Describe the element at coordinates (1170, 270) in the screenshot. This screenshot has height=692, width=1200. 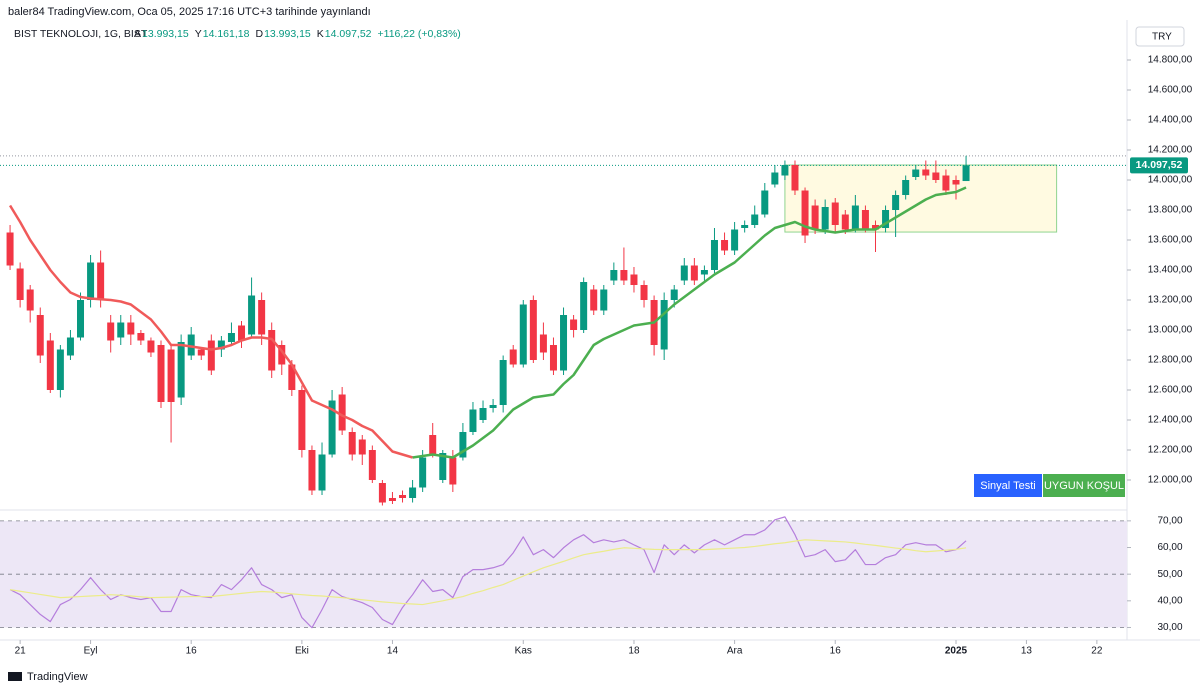
I see `y-tick-label: 13.400,00` at that location.